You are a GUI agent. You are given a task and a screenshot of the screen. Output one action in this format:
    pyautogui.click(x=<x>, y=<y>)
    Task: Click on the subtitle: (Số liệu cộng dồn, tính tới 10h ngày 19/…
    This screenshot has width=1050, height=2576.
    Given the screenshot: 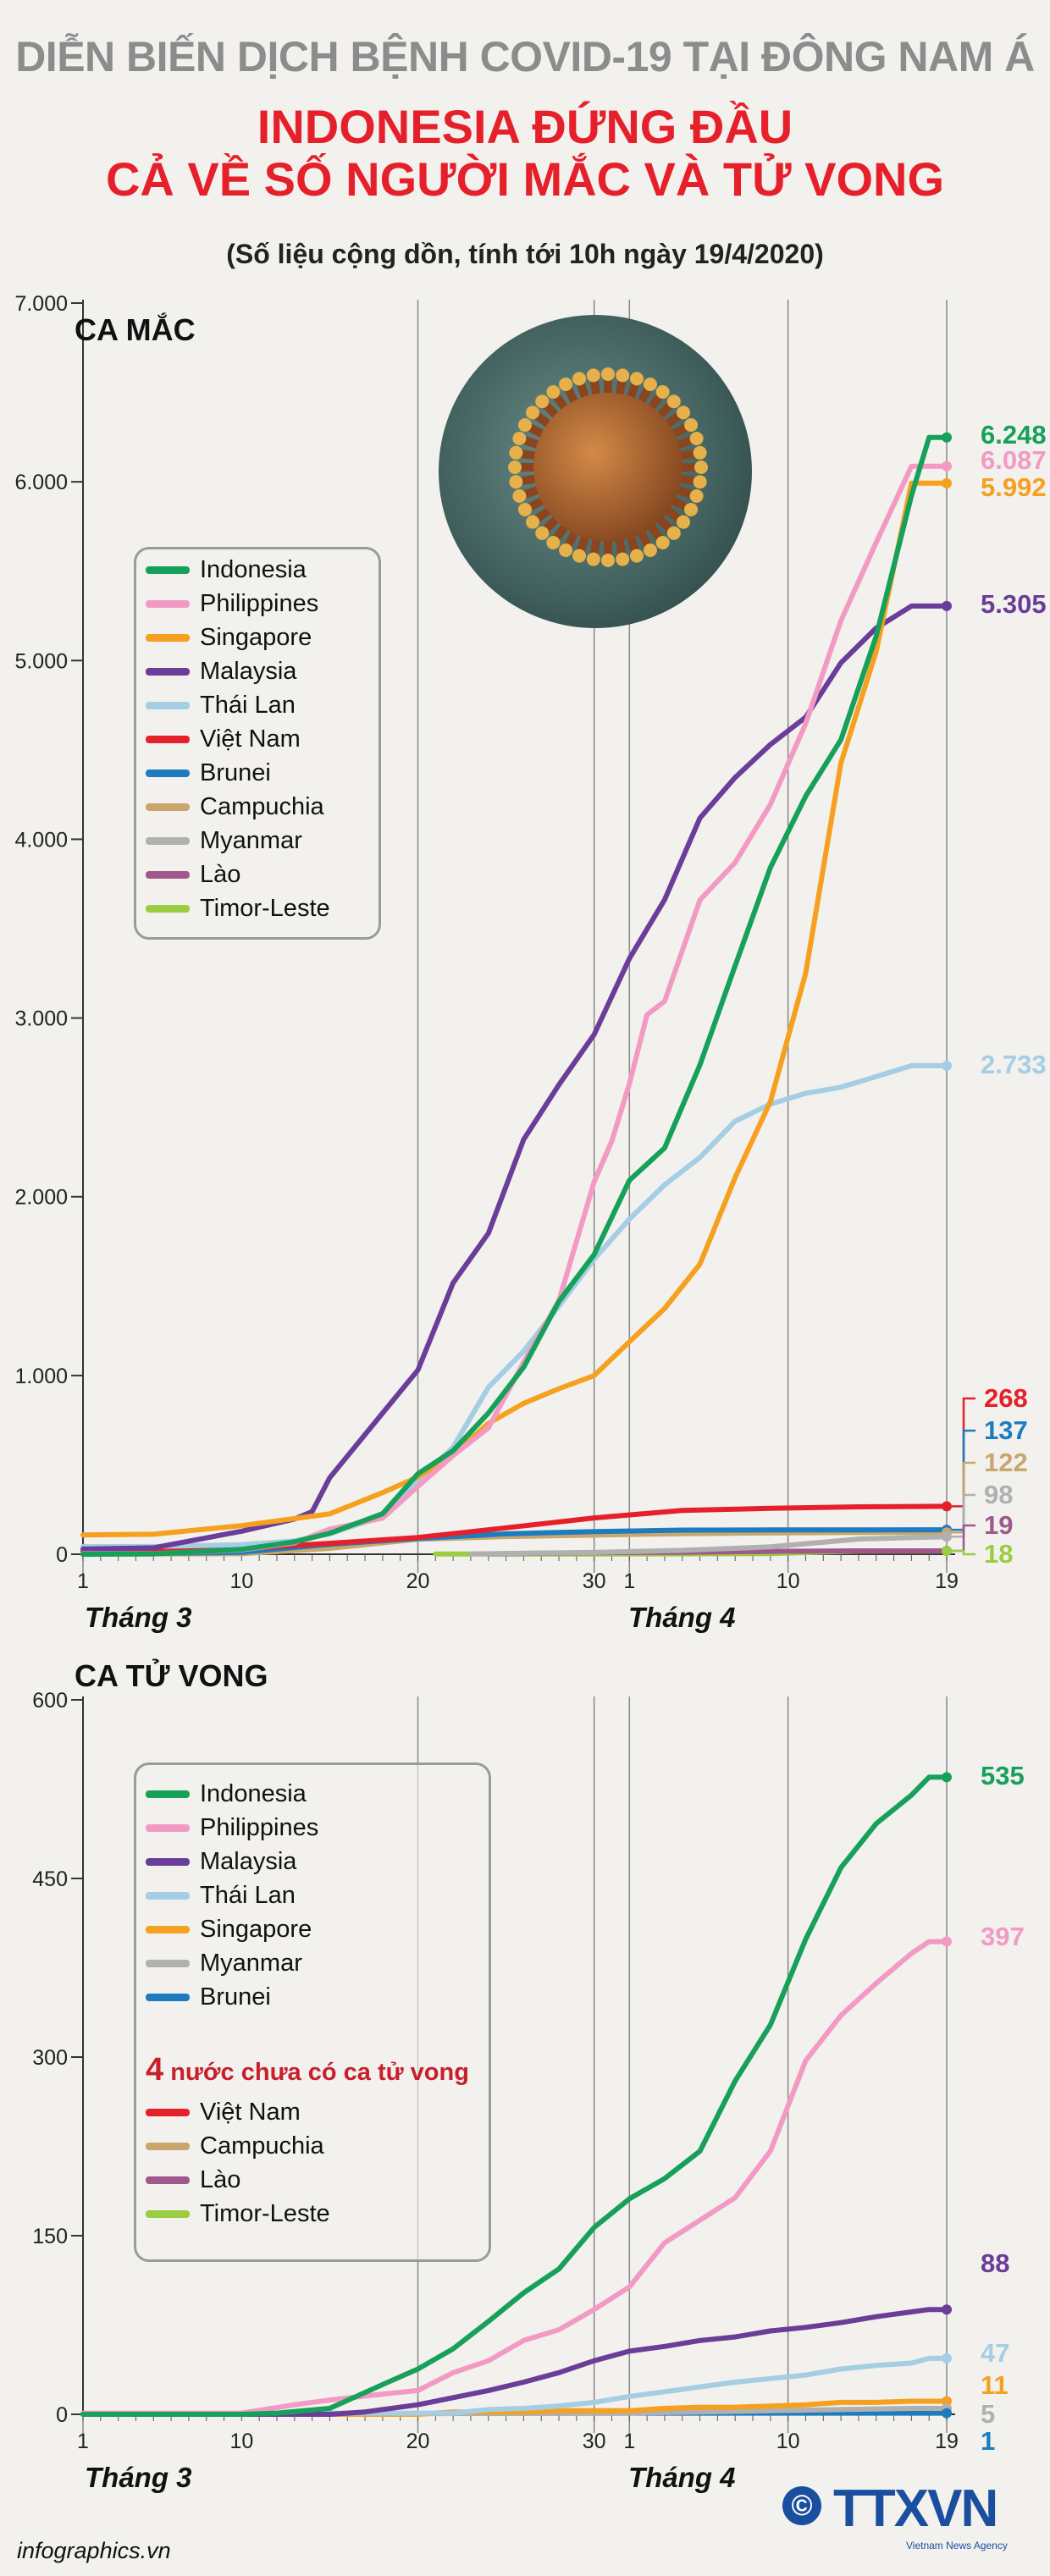 What is the action you would take?
    pyautogui.click(x=525, y=254)
    